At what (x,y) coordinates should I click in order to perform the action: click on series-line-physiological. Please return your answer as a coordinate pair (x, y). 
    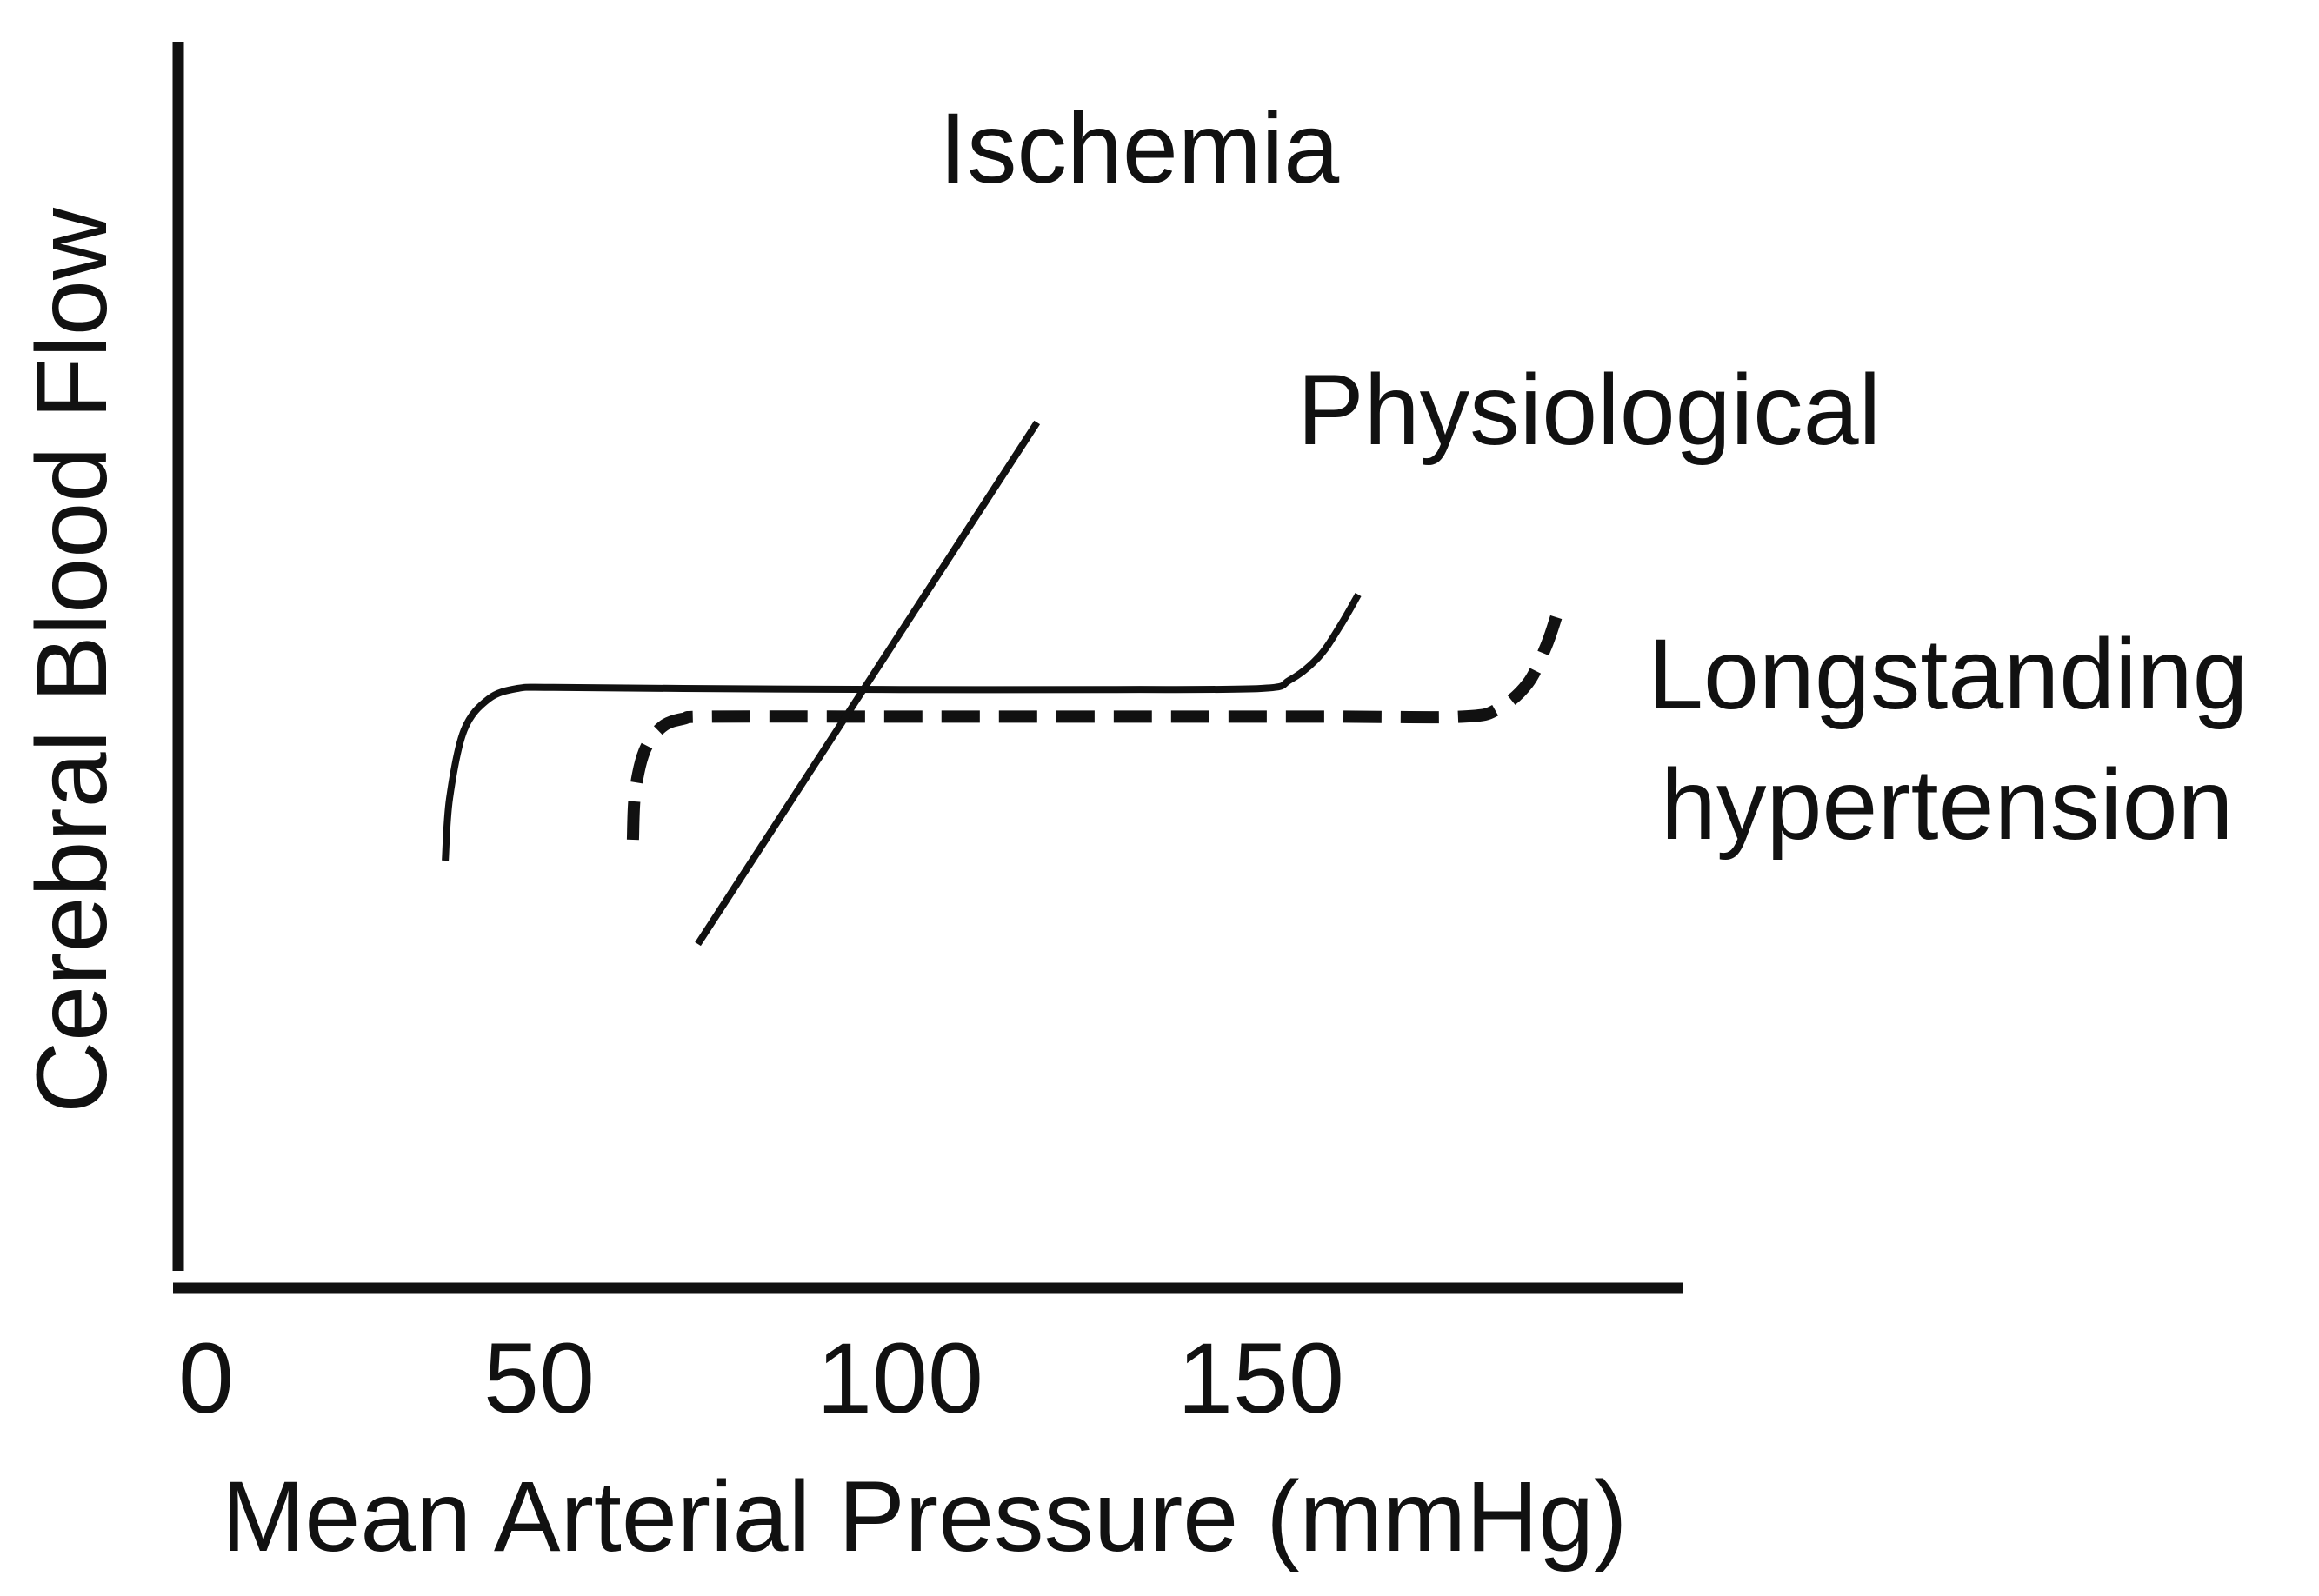
    Looking at the image, I should click on (902, 726).